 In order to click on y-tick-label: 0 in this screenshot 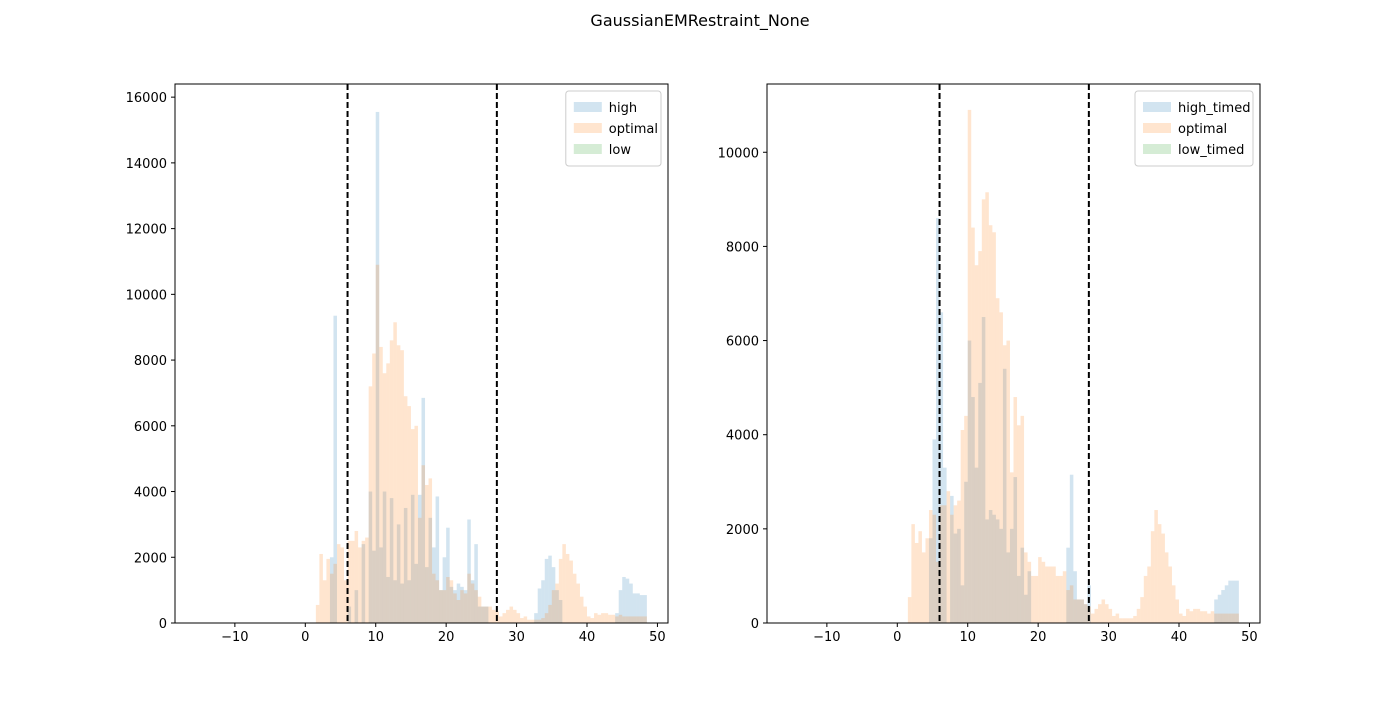, I will do `click(755, 624)`.